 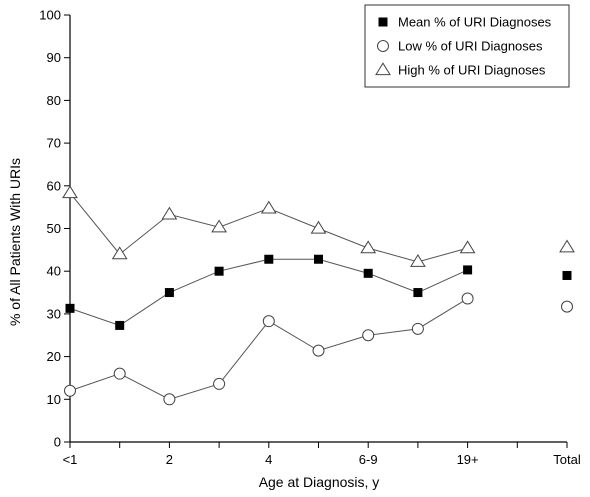 What do you see at coordinates (54, 313) in the screenshot?
I see `y-tick-label: 30` at bounding box center [54, 313].